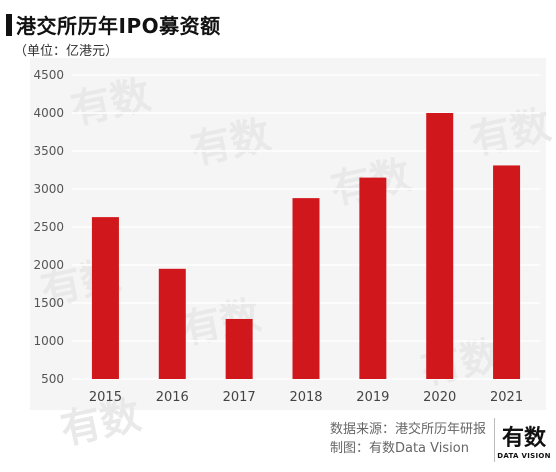 This screenshot has width=556, height=472. Describe the element at coordinates (239, 397) in the screenshot. I see `x-tick-label: 2017` at that location.